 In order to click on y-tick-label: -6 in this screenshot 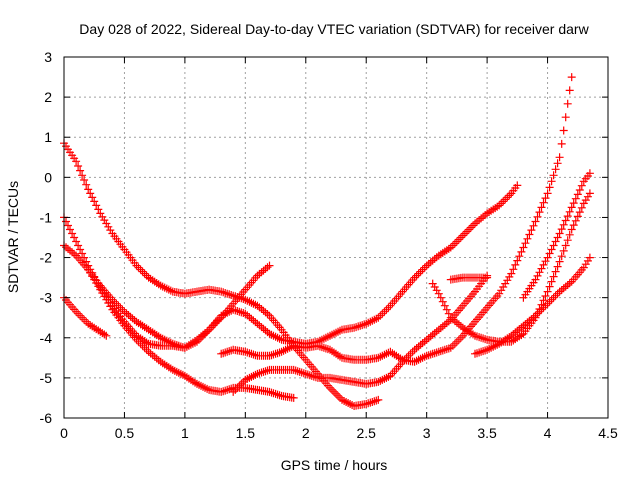, I will do `click(46, 418)`.